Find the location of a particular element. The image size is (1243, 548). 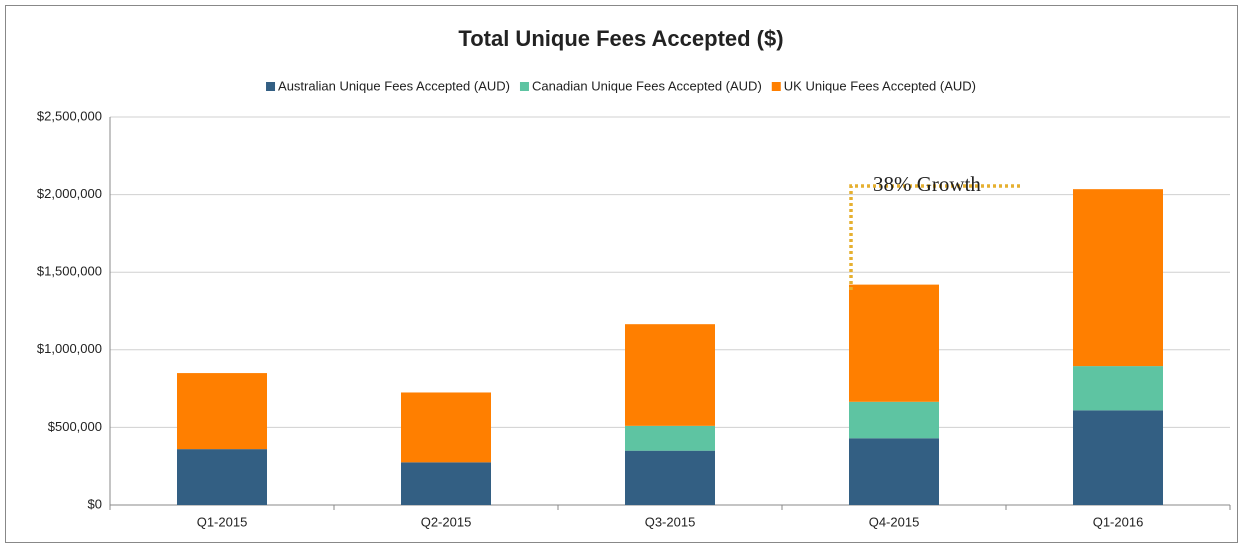

x-tick-label: Q1-2016 is located at coordinates (1118, 521).